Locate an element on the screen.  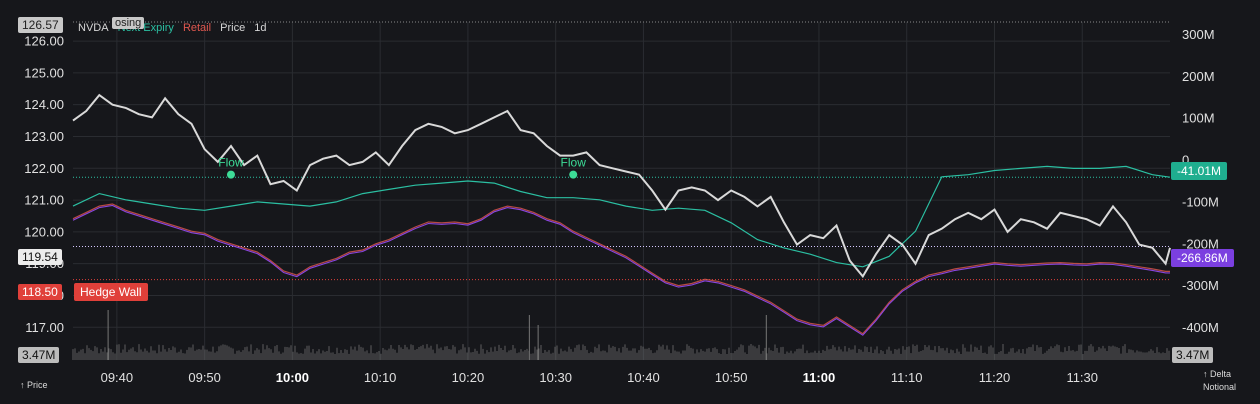
x-tick-label: 10:50 is located at coordinates (731, 377).